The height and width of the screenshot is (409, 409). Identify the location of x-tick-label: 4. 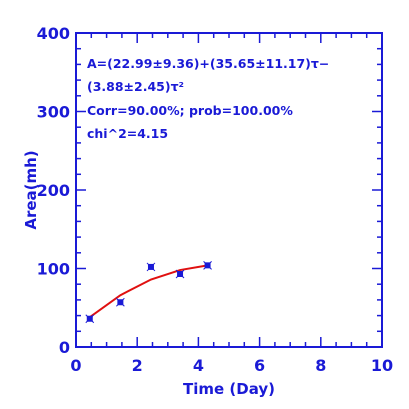
(198, 365).